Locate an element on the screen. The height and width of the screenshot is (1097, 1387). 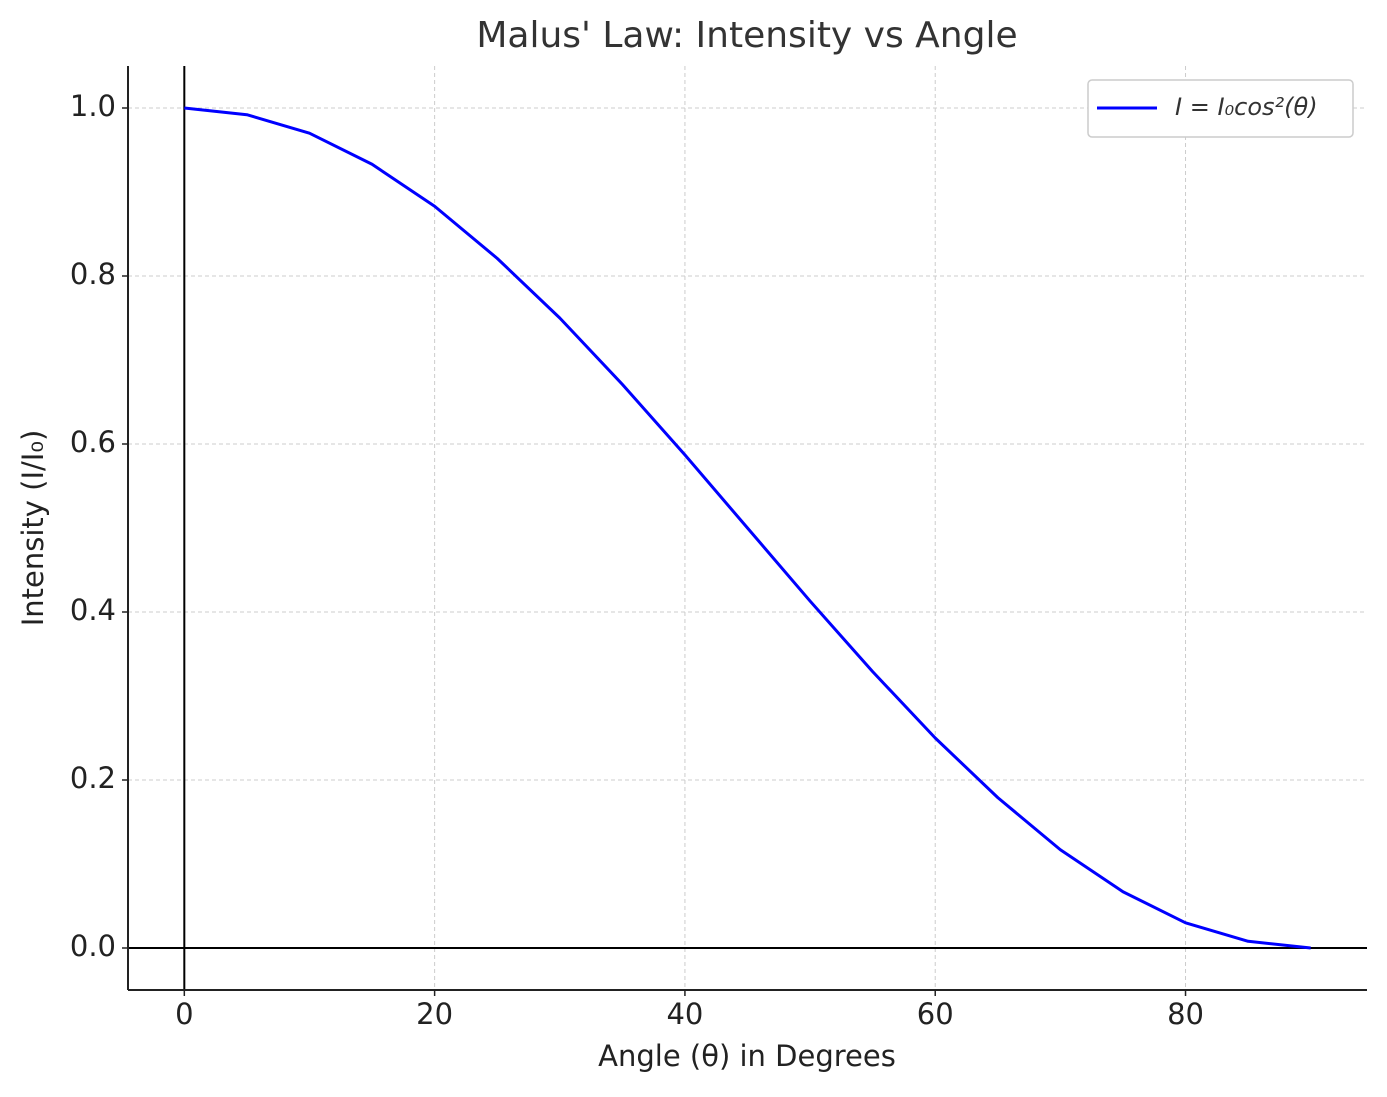
x-tick-label: 80 is located at coordinates (1185, 1014).